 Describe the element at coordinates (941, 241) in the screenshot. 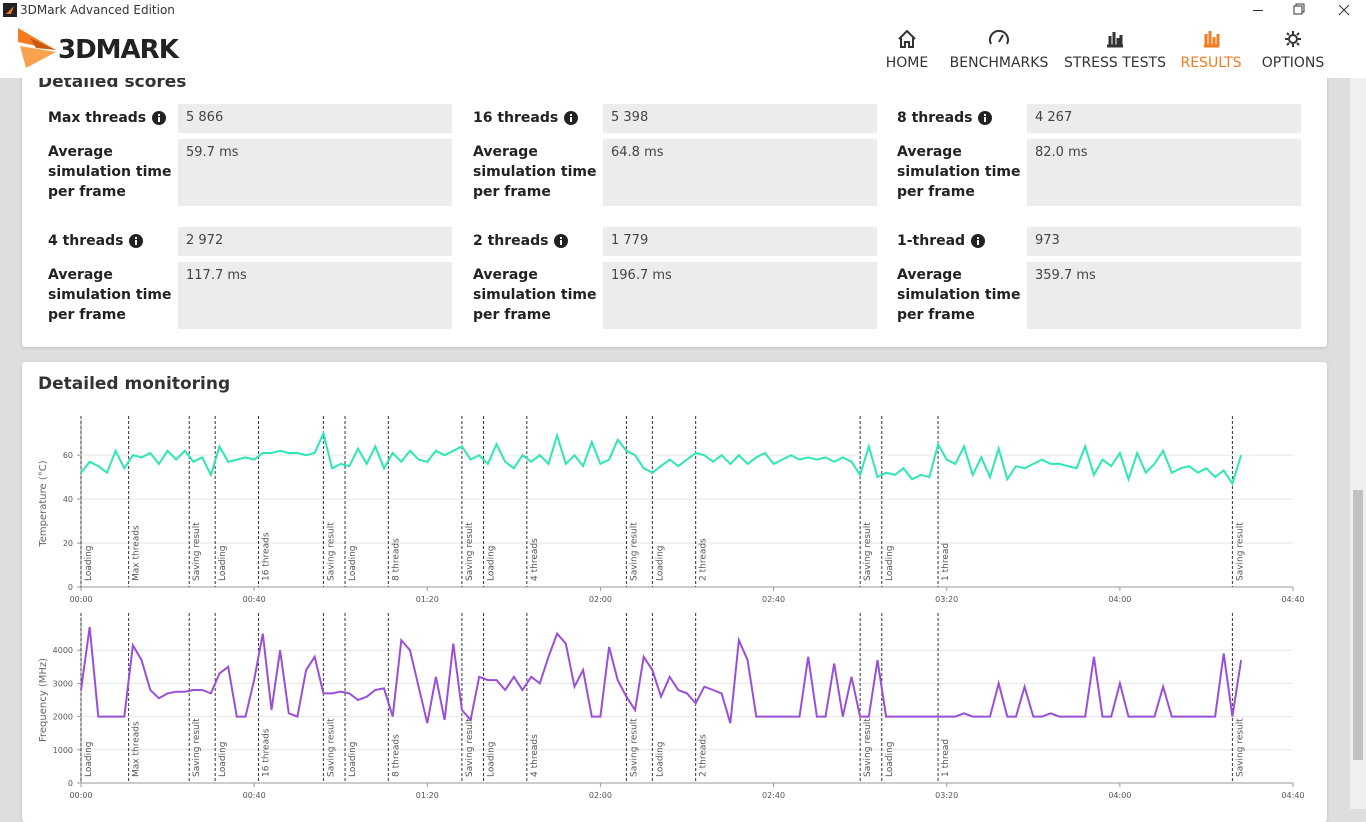

I see `score-label: 1-thread` at that location.